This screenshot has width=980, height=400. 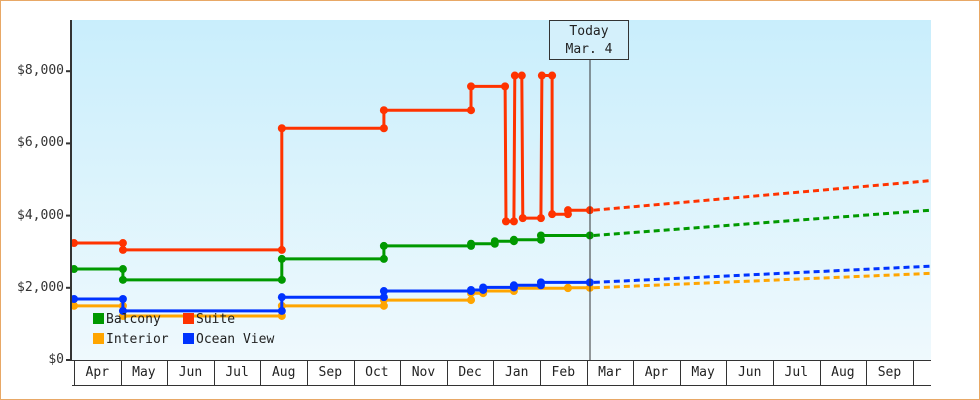 I want to click on legend-label: Balcony, so click(x=133, y=319).